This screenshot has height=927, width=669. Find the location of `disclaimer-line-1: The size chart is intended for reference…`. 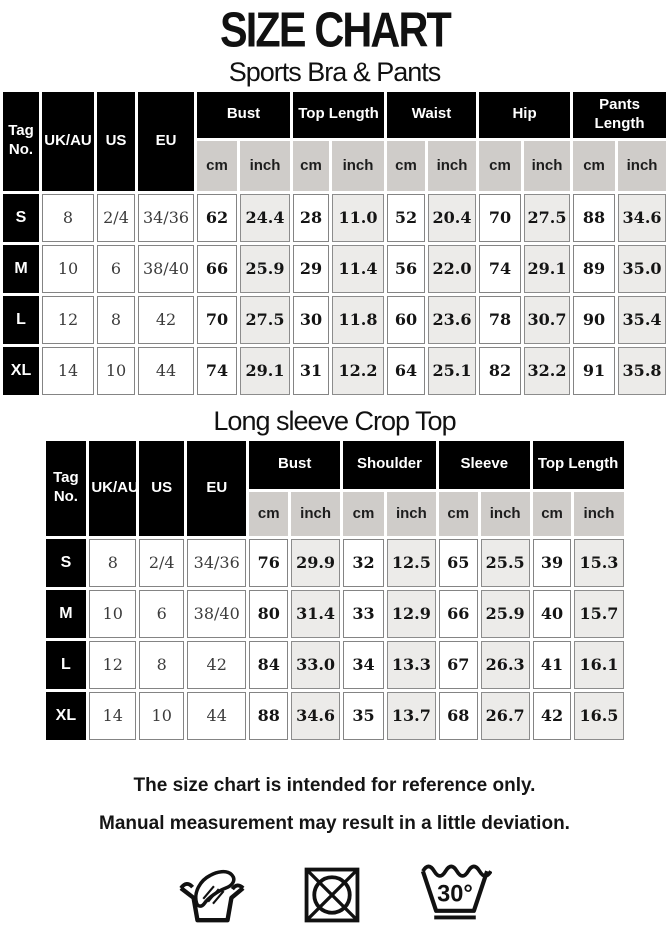

disclaimer-line-1: The size chart is intended for reference… is located at coordinates (334, 785).